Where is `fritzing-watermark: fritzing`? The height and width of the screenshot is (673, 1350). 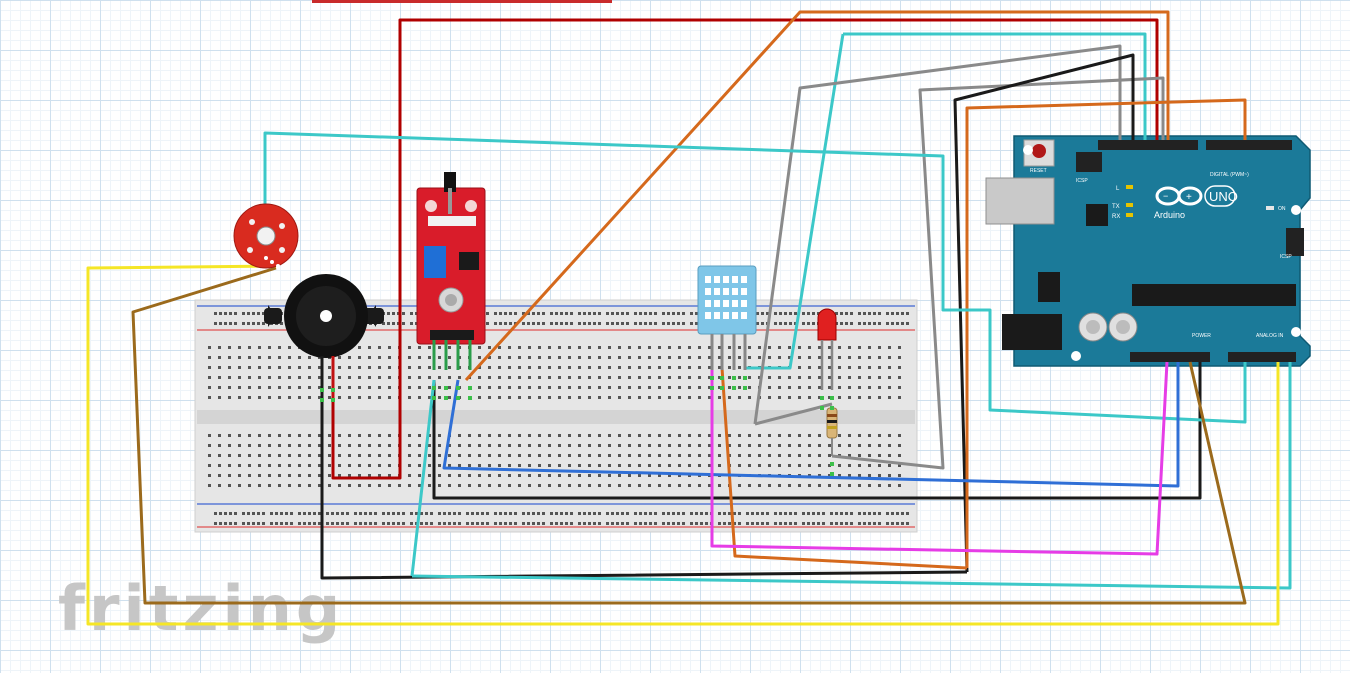 fritzing-watermark: fritzing is located at coordinates (201, 608).